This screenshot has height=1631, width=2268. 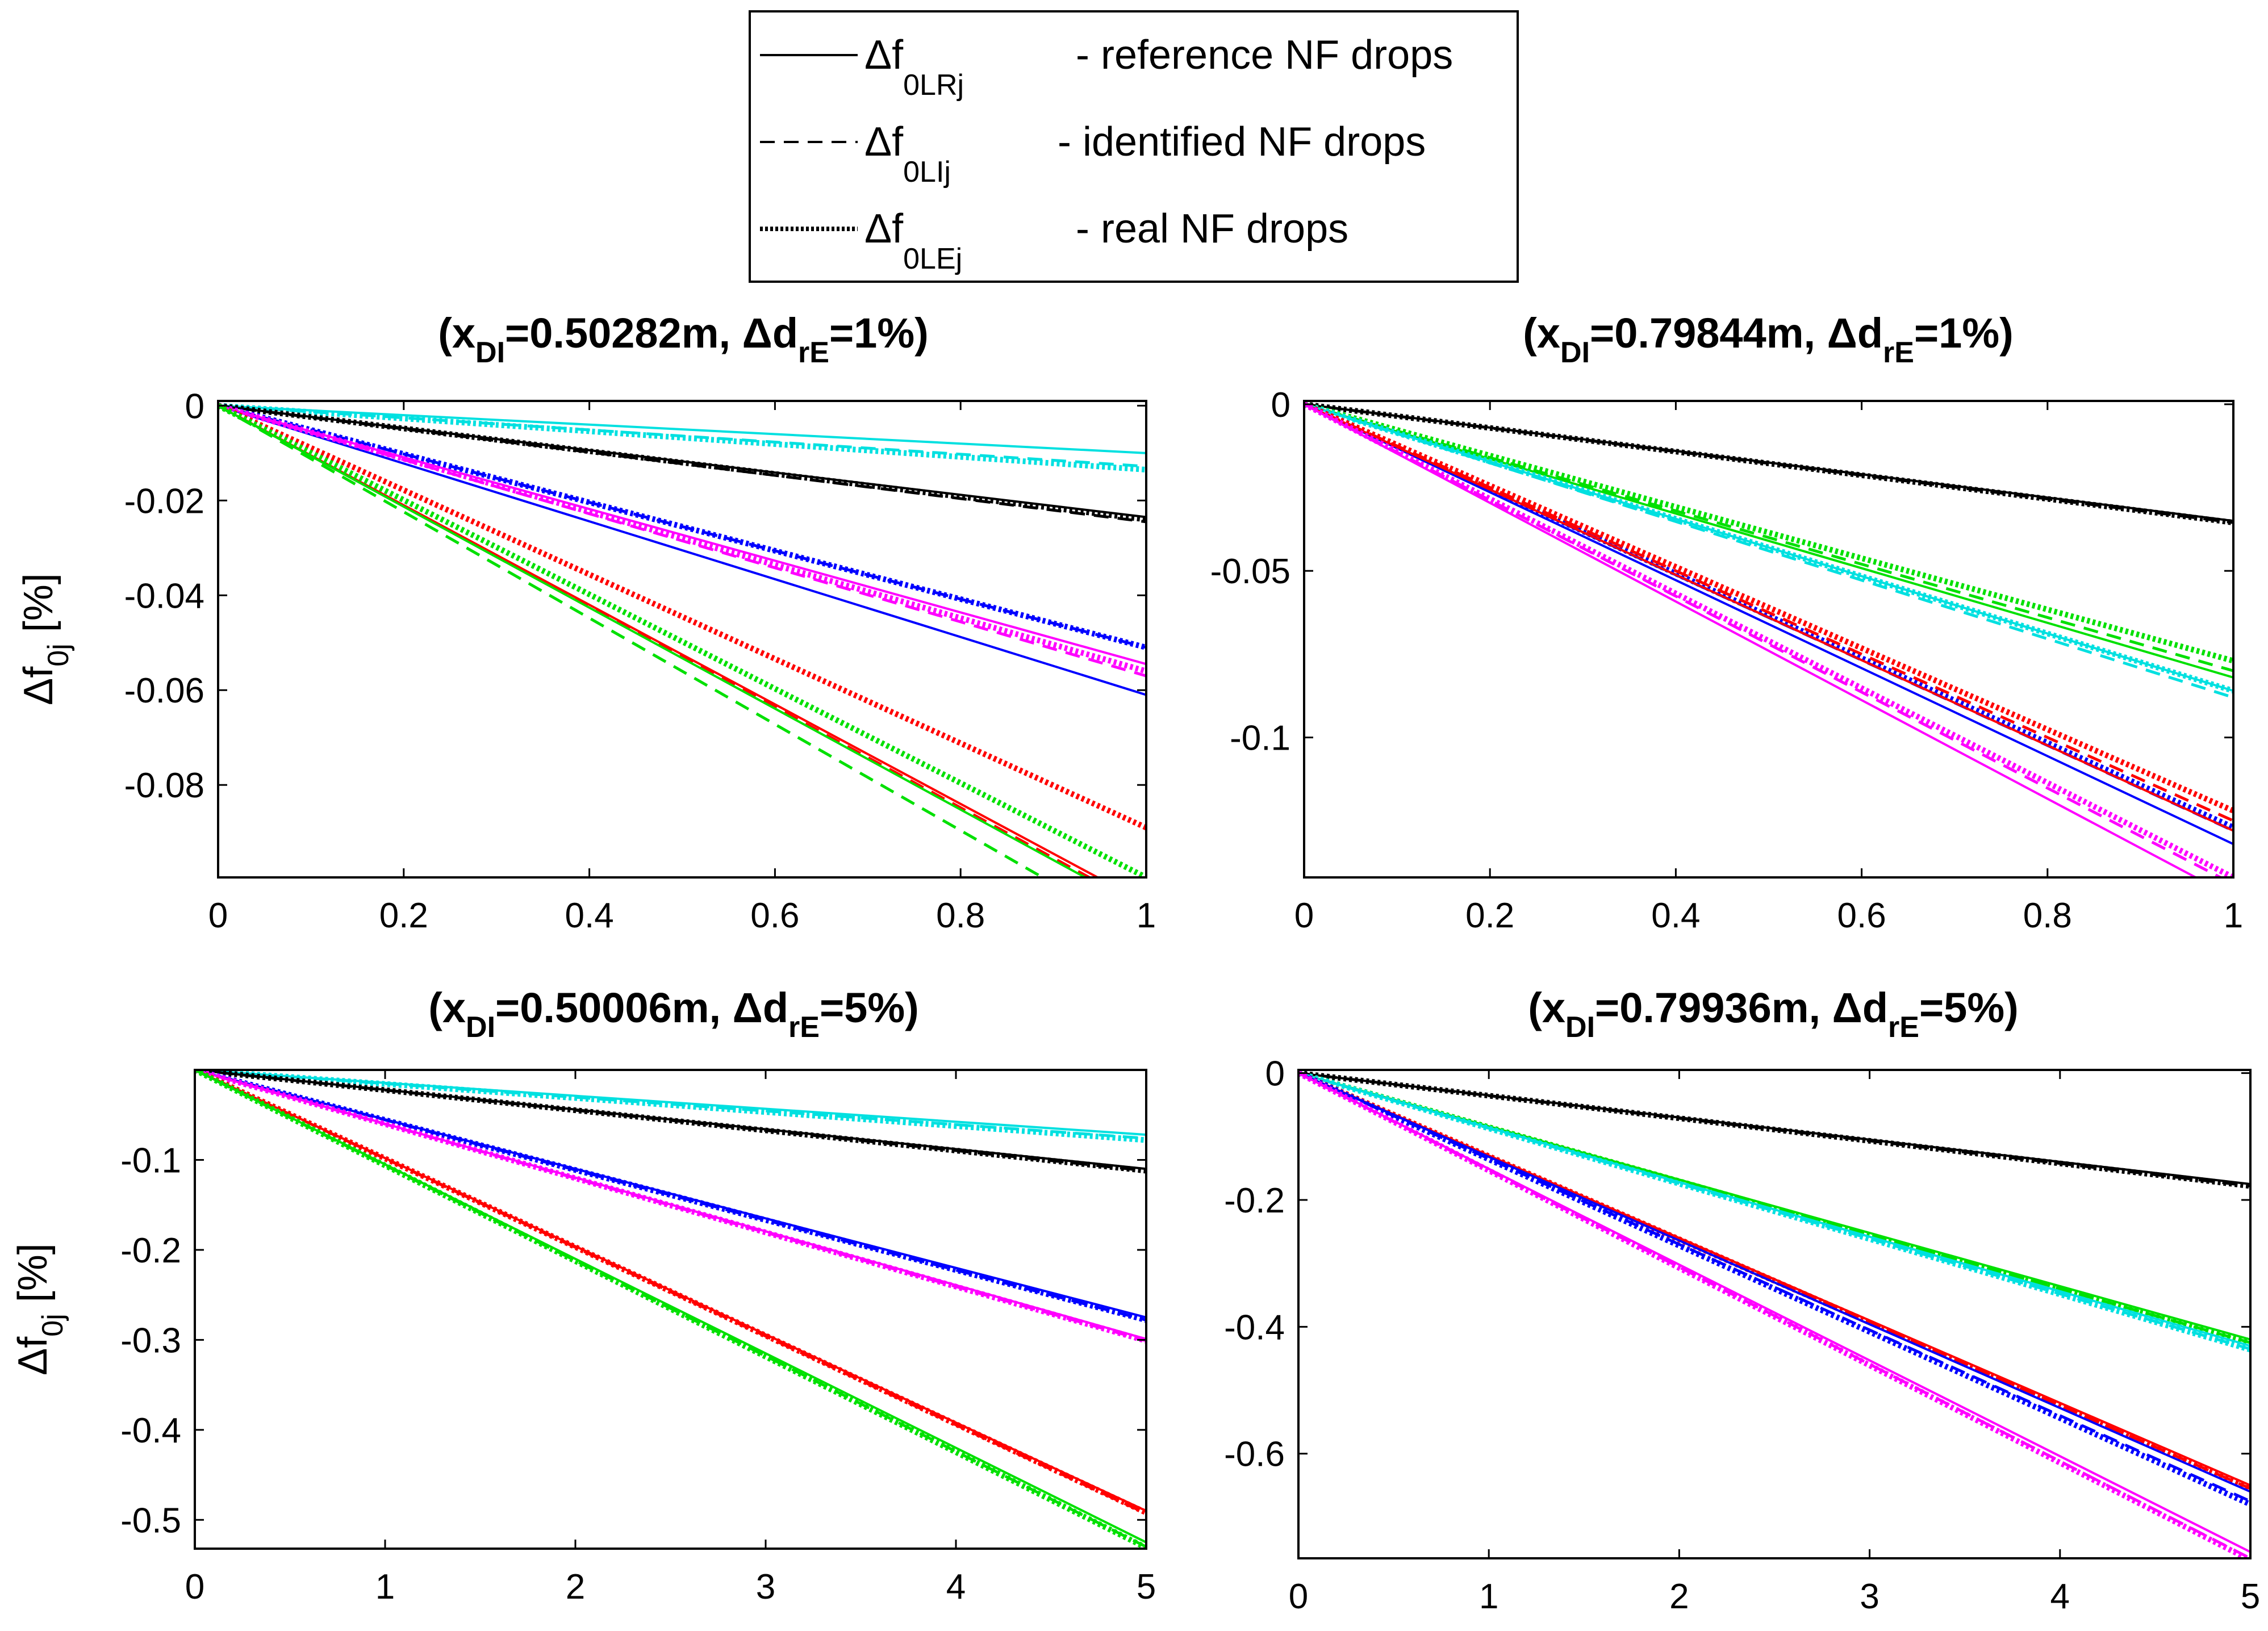 I want to click on legend-symbol-sub: 0LEj, so click(x=932, y=258).